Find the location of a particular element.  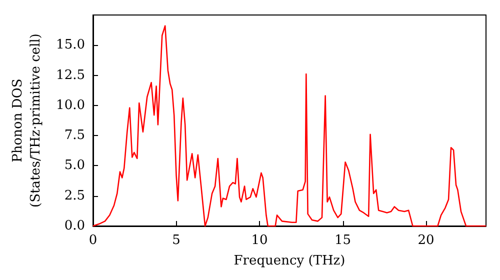

y-tick-label: 15.0 is located at coordinates (70, 45).